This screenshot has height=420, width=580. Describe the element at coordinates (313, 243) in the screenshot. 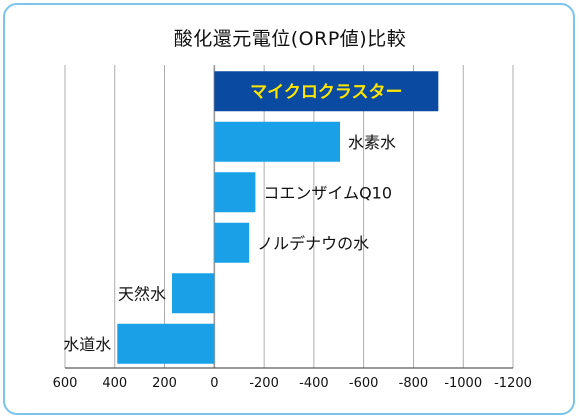

I see `bar-label: ノルデナウの水` at that location.